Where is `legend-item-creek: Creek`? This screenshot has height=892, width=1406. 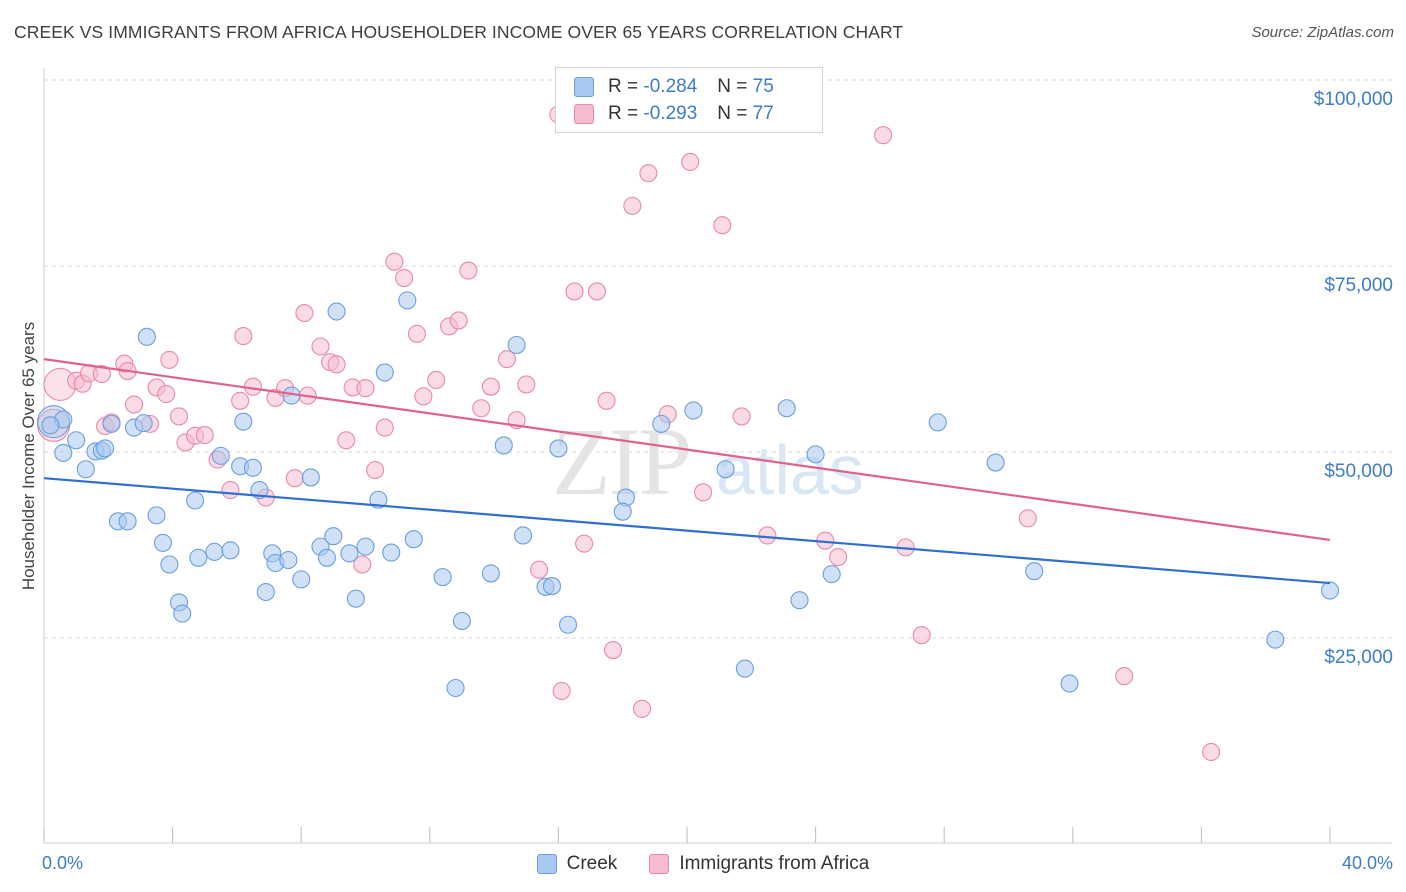 legend-item-creek: Creek is located at coordinates (577, 864).